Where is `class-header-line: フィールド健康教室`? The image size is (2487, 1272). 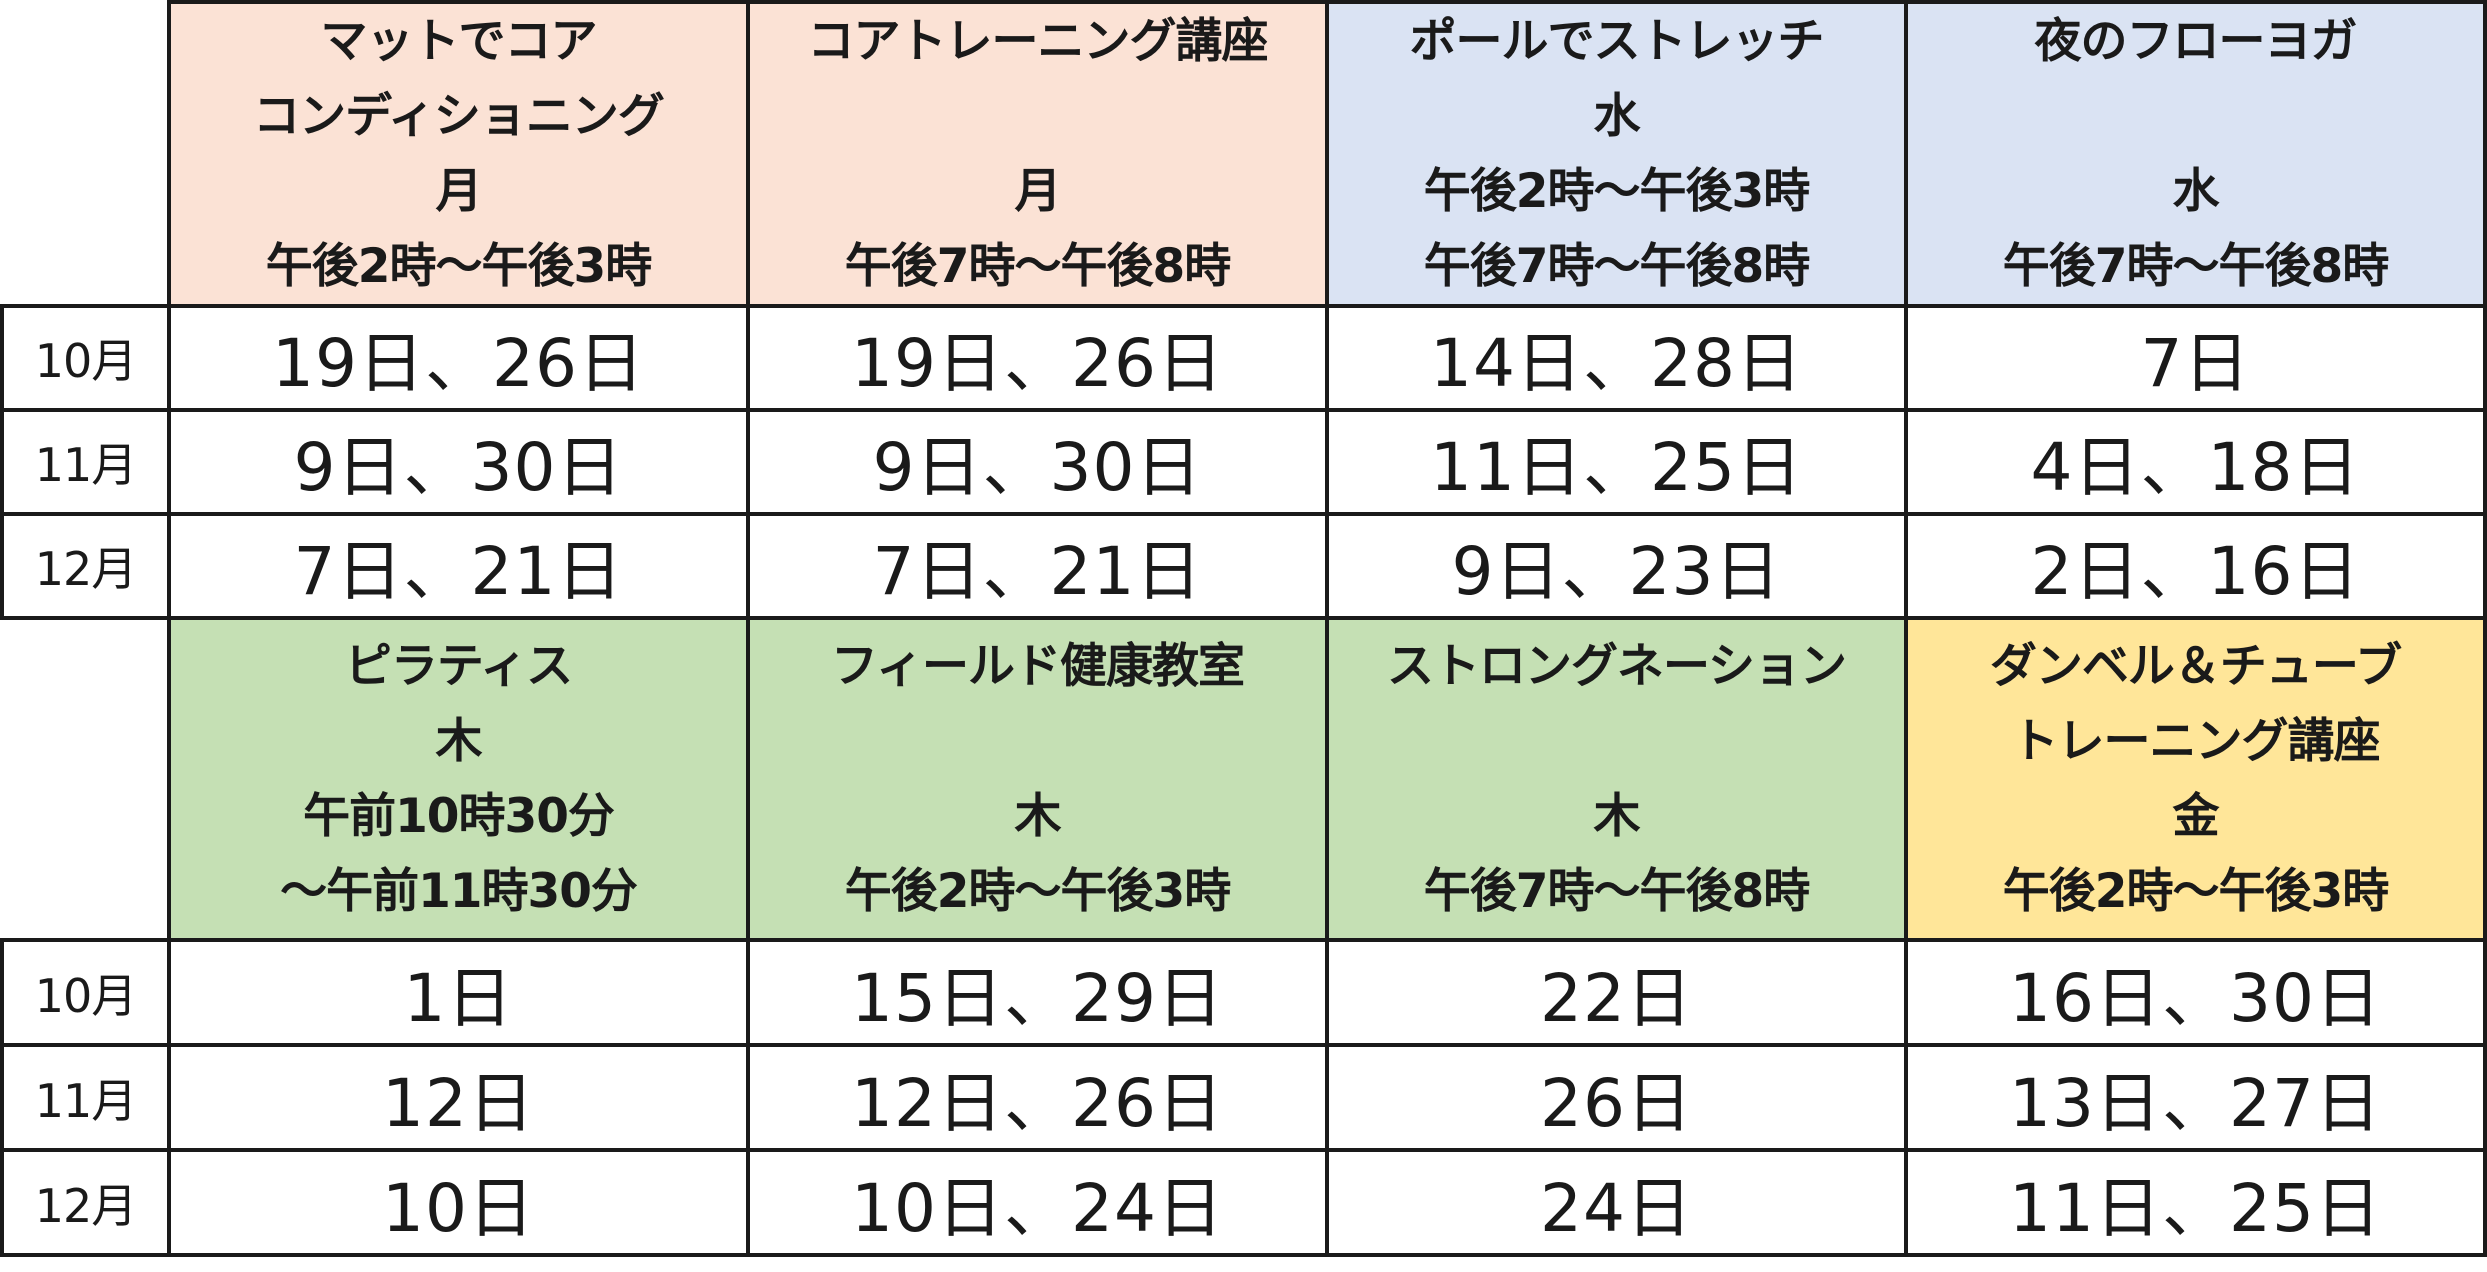
class-header-line: フィールド健康教室 is located at coordinates (1037, 666).